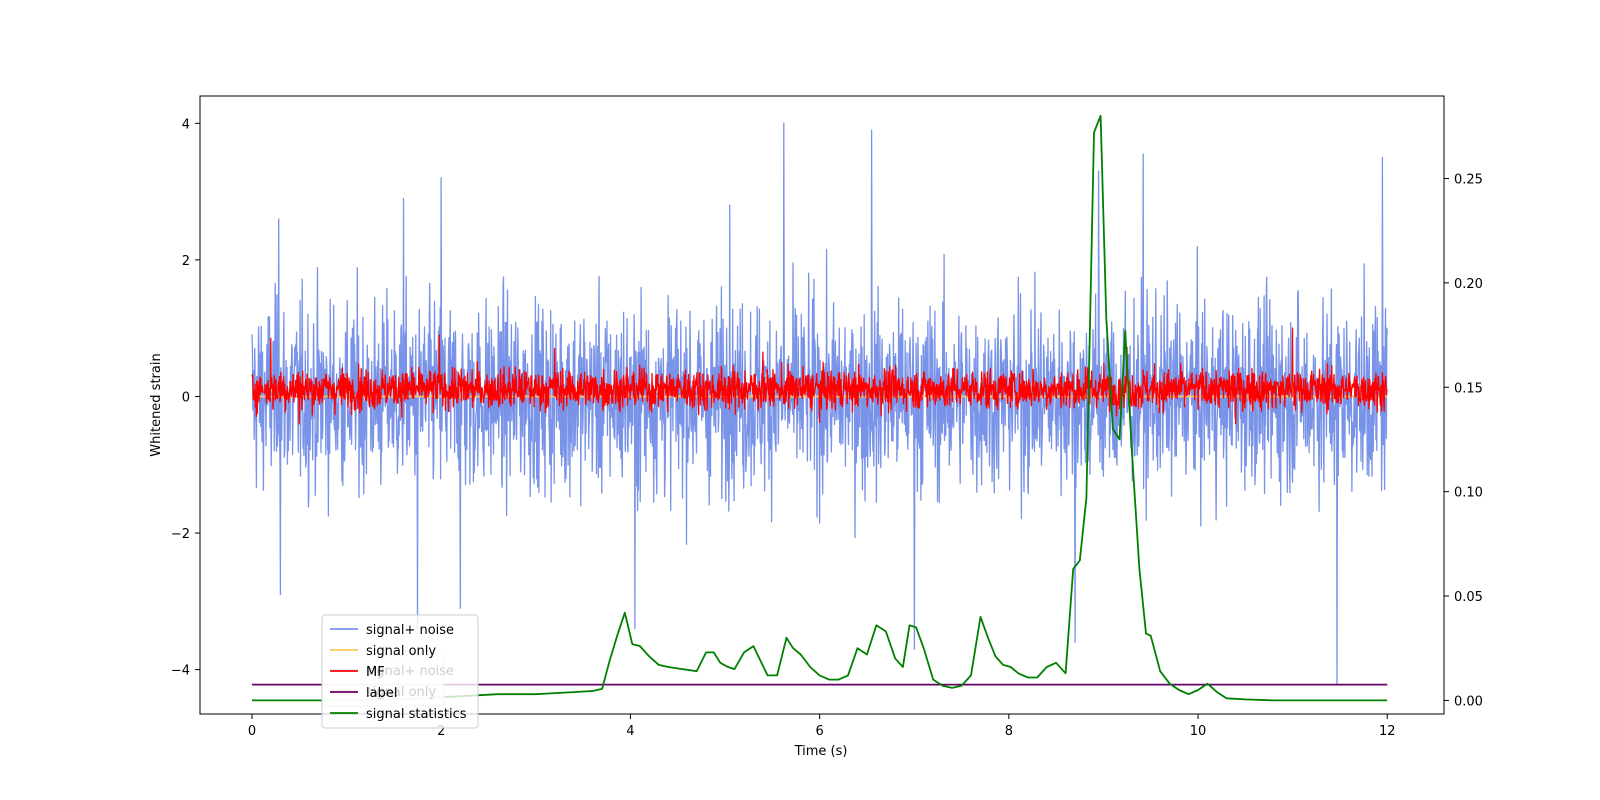 This screenshot has width=1600, height=800. What do you see at coordinates (1009, 731) in the screenshot?
I see `x-tick-label-4: 8` at bounding box center [1009, 731].